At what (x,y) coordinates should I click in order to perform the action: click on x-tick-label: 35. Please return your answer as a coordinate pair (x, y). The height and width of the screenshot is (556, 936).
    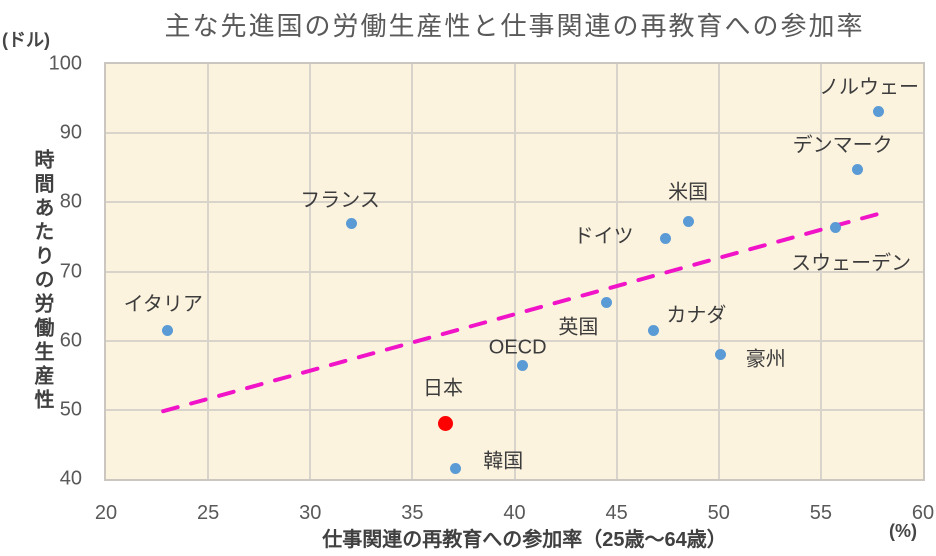
    Looking at the image, I should click on (412, 513).